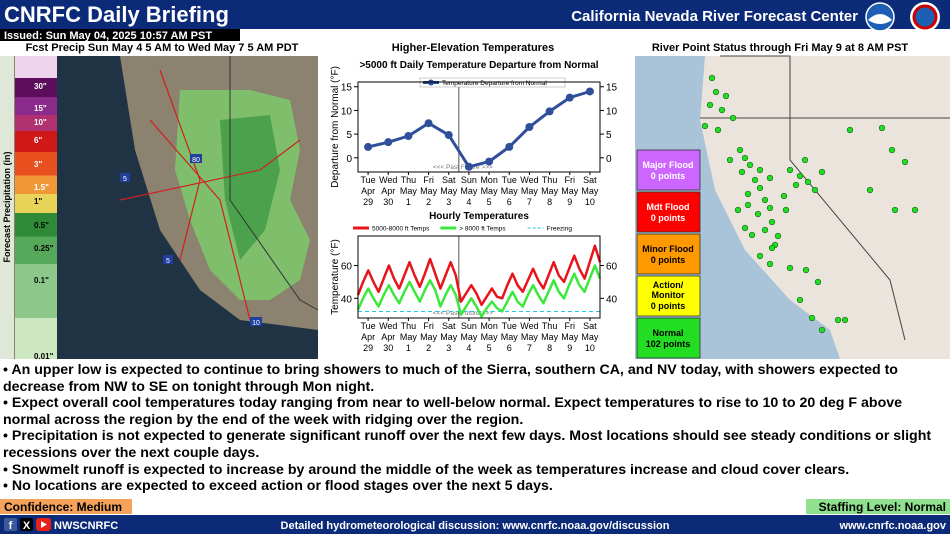 The width and height of the screenshot is (950, 534). I want to click on status-count: 102 points, so click(668, 344).